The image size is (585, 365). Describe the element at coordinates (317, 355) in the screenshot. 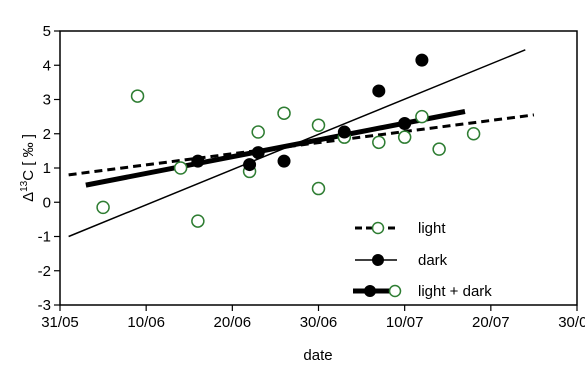

I see `x-axis-title: date` at that location.